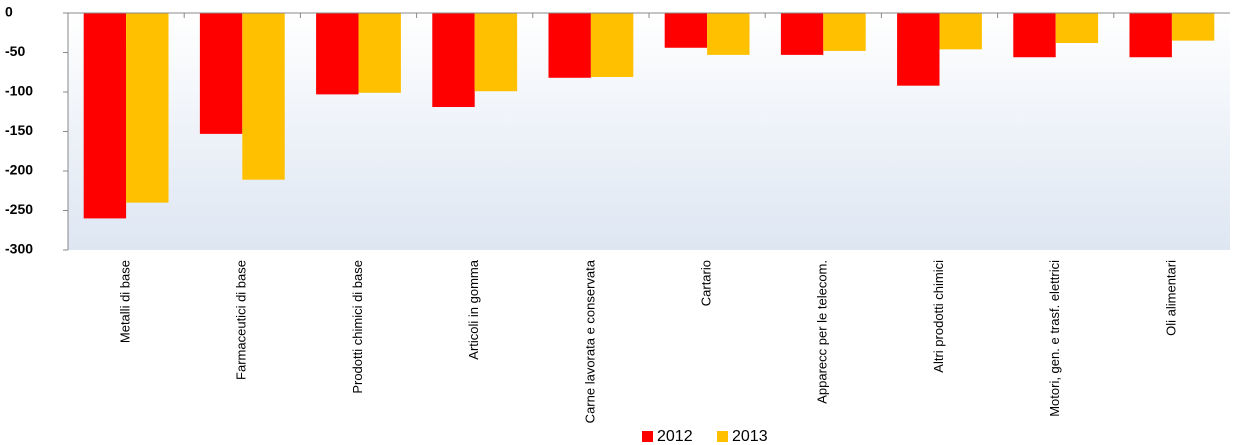 The height and width of the screenshot is (445, 1237). What do you see at coordinates (473, 309) in the screenshot?
I see `x-tick-label: Articoli in gomma` at bounding box center [473, 309].